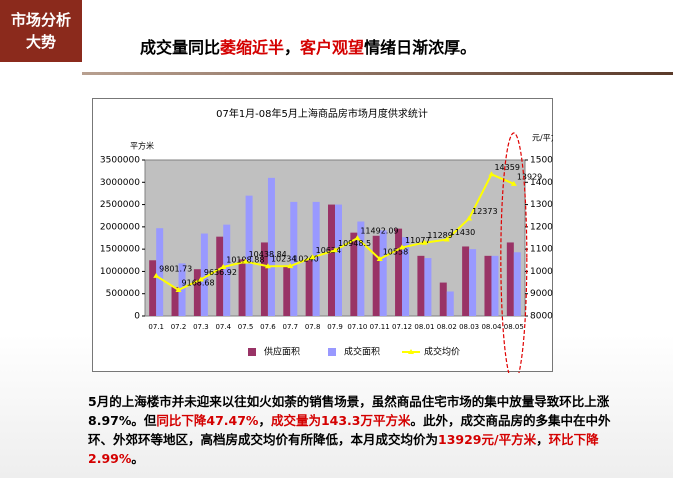 The image size is (673, 478). I want to click on y2-tick-label: 14000, so click(541, 183).